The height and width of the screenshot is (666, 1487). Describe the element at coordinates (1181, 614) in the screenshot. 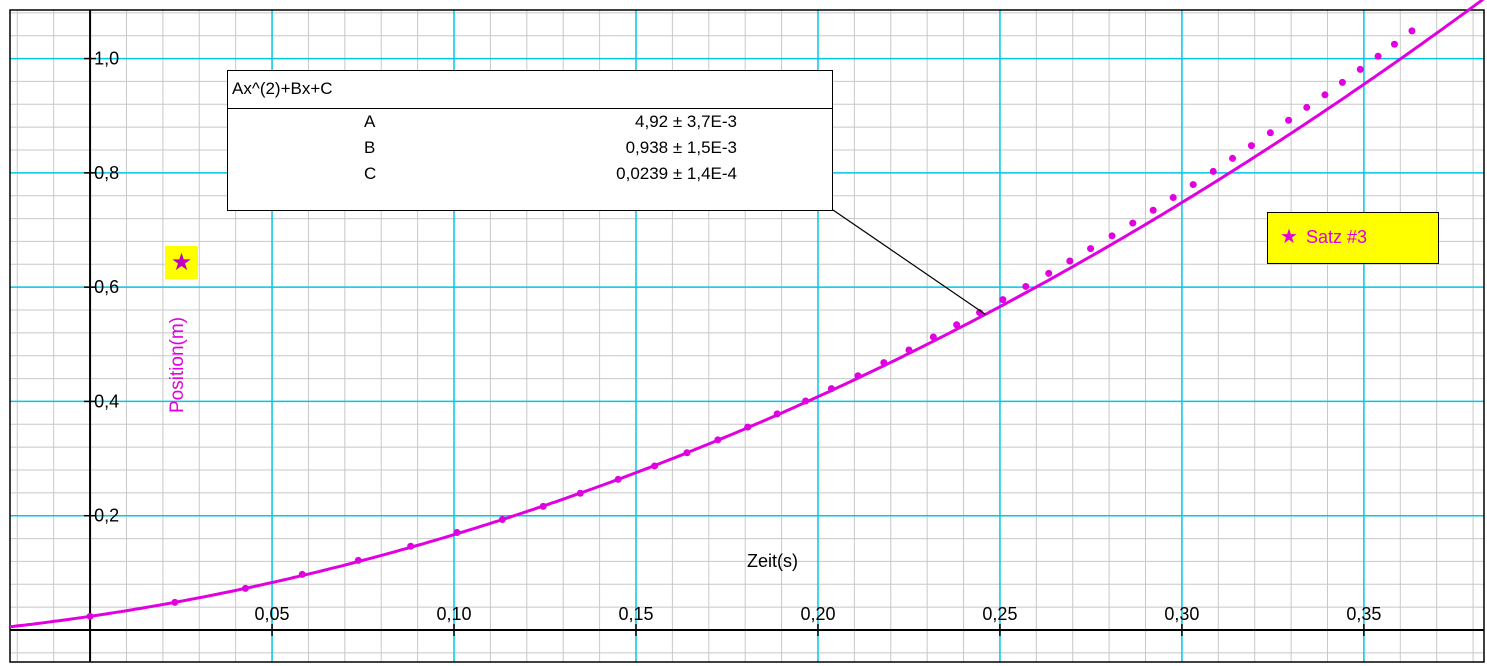

I see `x-tick-label: 0,30` at that location.